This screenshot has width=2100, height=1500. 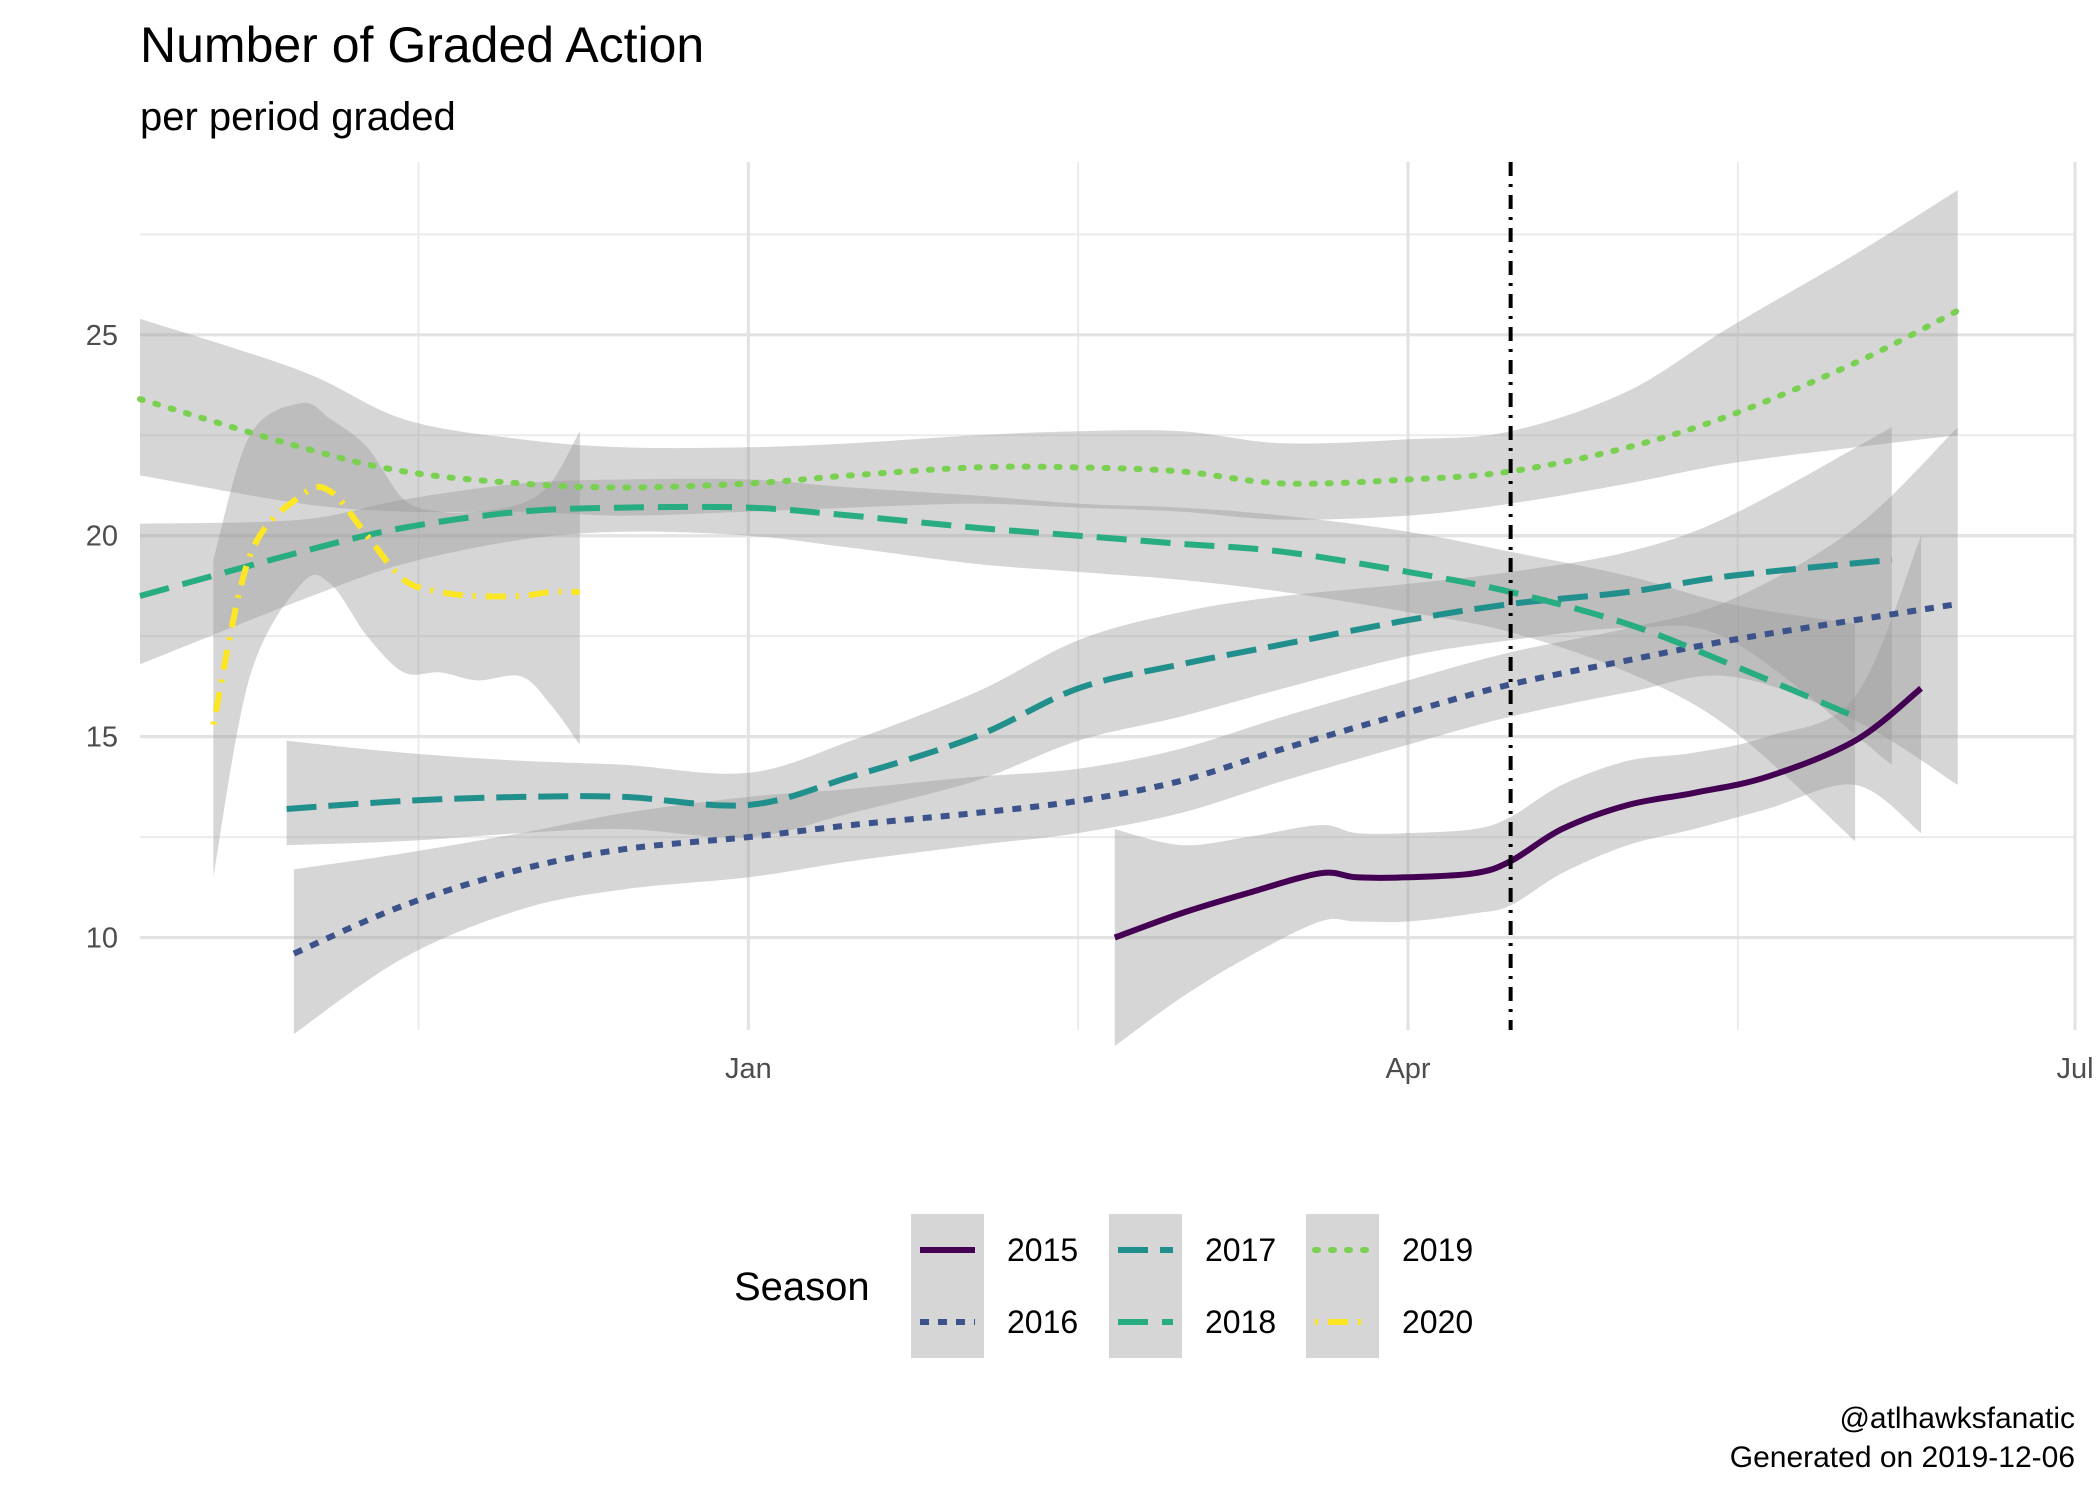 I want to click on legend-label-2015: 2015, so click(x=1042, y=1250).